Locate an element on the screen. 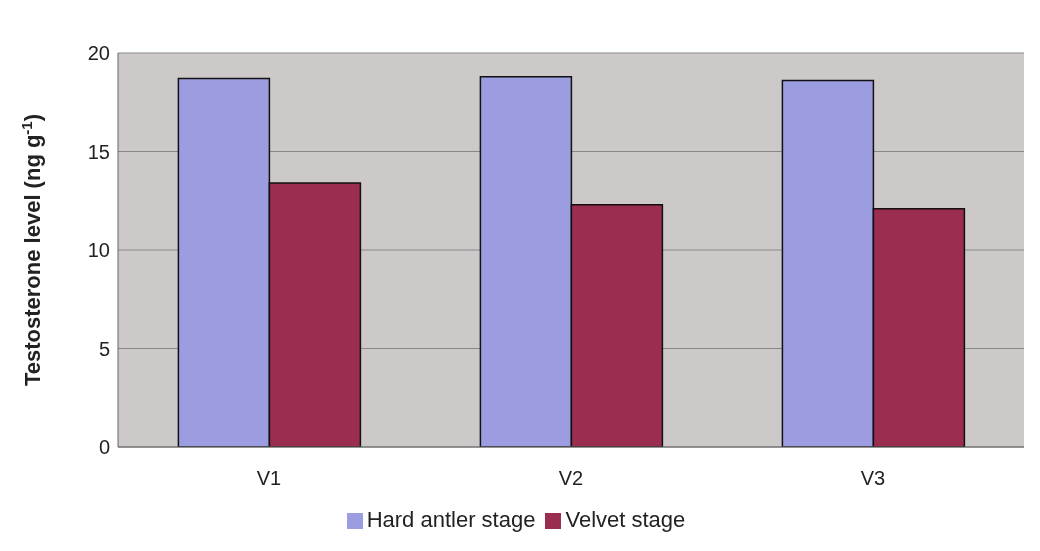 This screenshot has width=1040, height=551. y-tick-label: 20 is located at coordinates (98, 53).